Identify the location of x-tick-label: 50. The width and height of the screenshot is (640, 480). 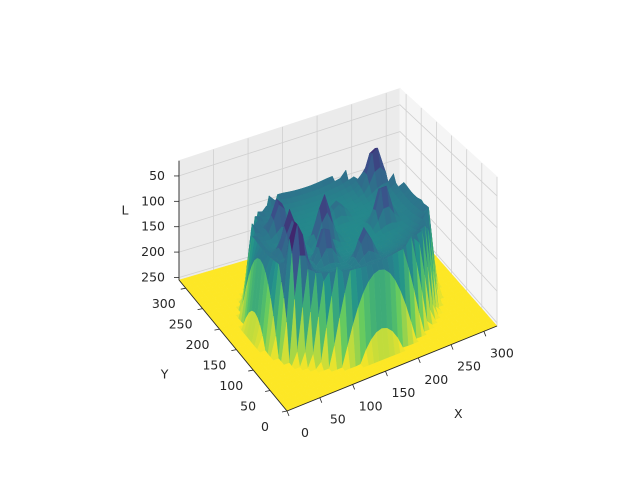
(338, 419).